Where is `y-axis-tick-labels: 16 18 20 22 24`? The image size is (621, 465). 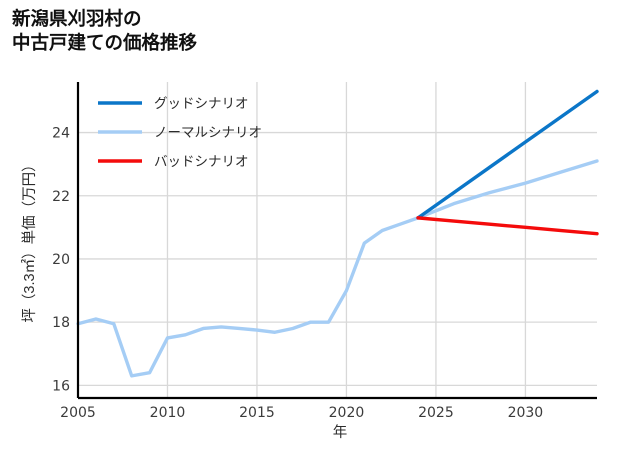 y-axis-tick-labels: 16 18 20 22 24 is located at coordinates (61, 260).